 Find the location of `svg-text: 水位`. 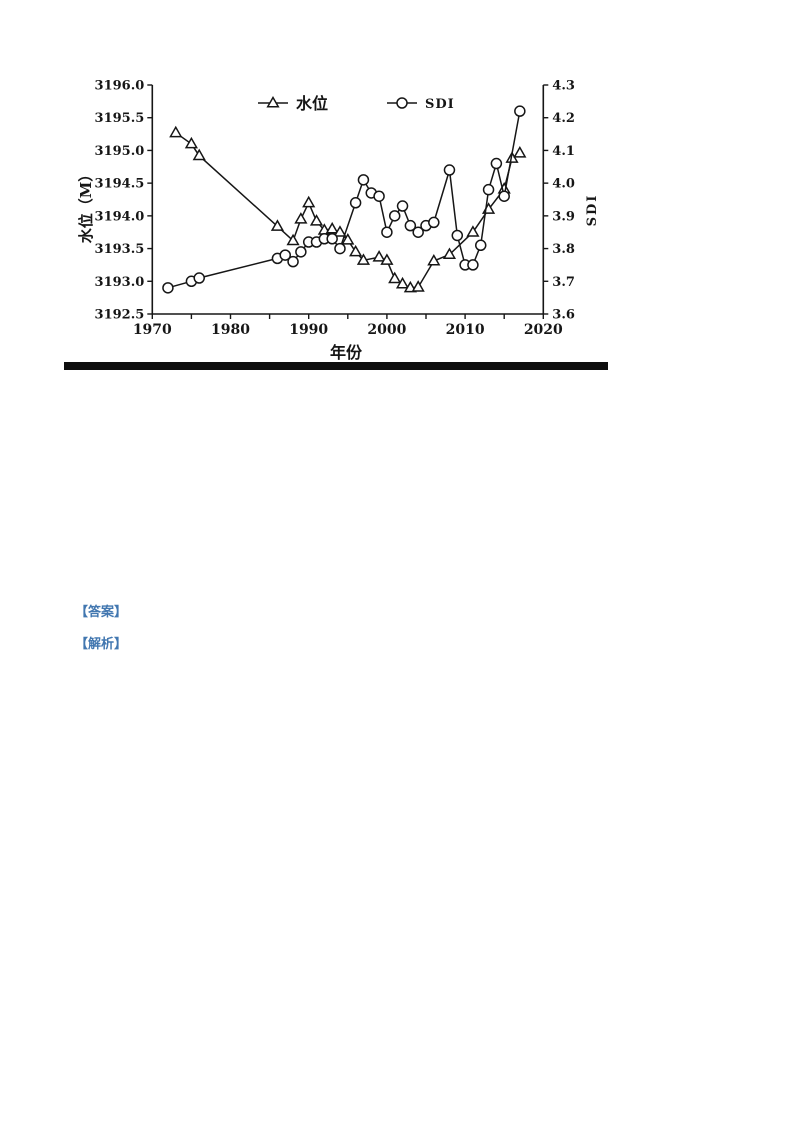

svg-text: 水位 is located at coordinates (312, 103).